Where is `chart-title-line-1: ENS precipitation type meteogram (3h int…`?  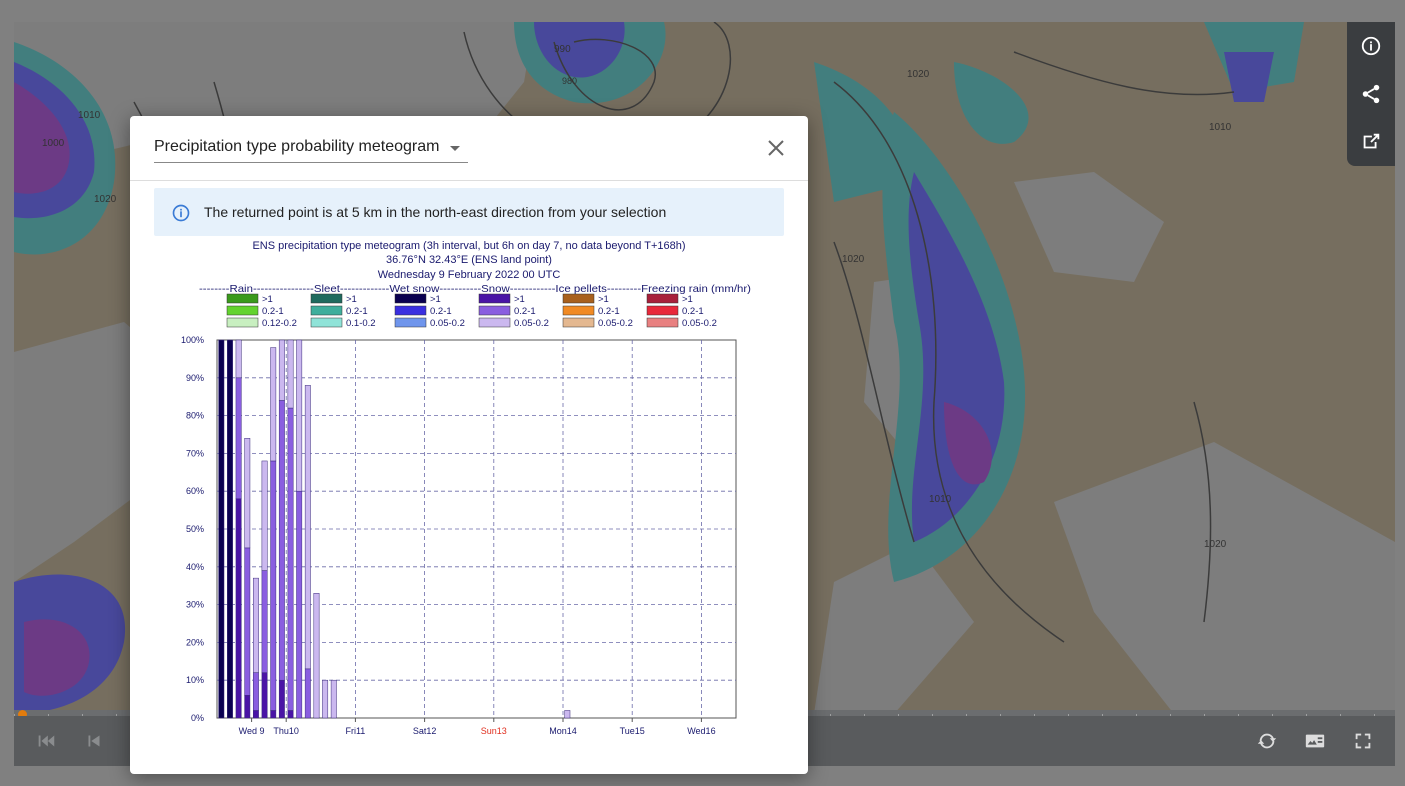
chart-title-line-1: ENS precipitation type meteogram (3h int… is located at coordinates (468, 246).